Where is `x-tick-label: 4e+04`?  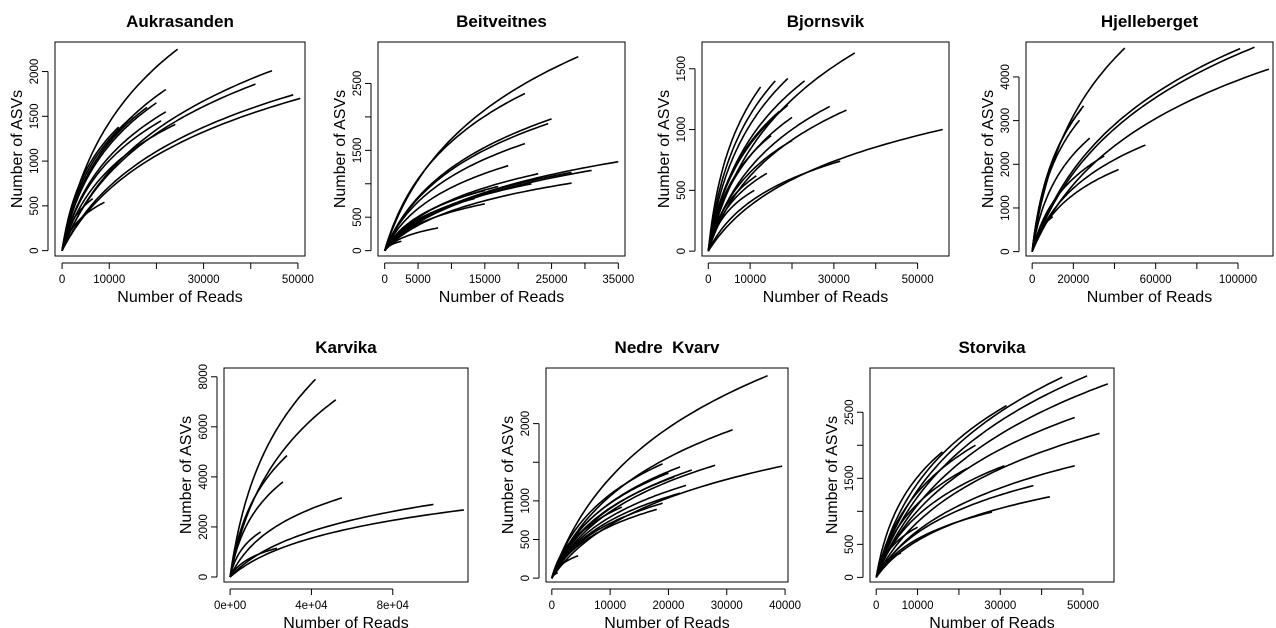
x-tick-label: 4e+04 is located at coordinates (311, 606).